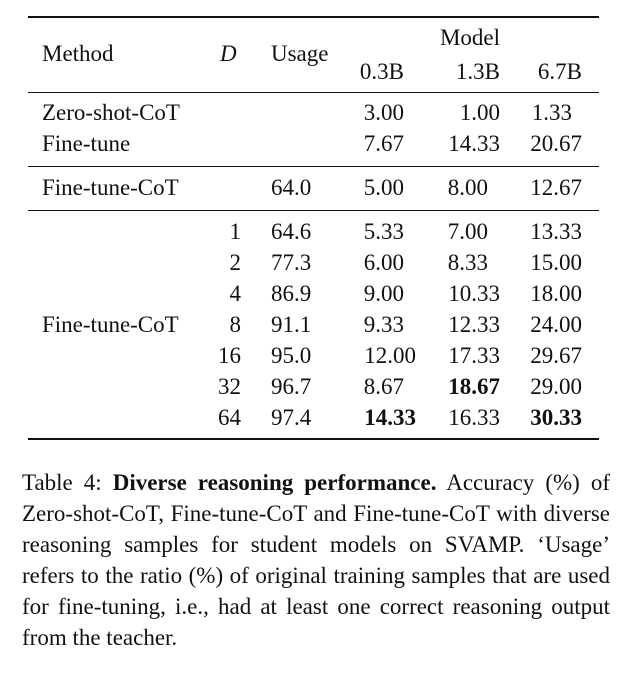 This screenshot has height=674, width=642. I want to click on row-value: 9.00, so click(383, 293).